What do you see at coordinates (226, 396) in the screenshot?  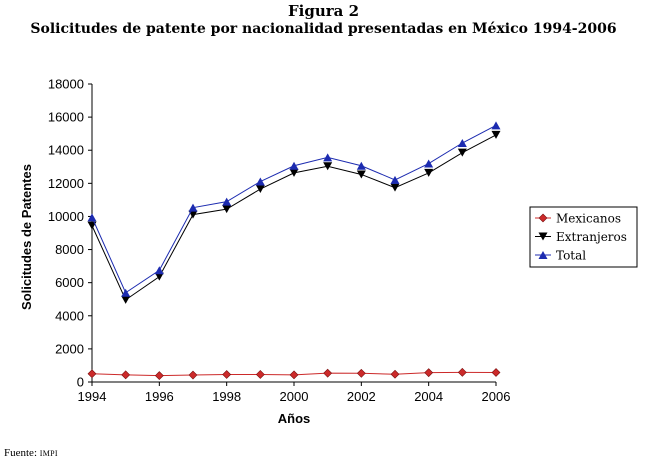 I see `x-tick-label: 1998` at bounding box center [226, 396].